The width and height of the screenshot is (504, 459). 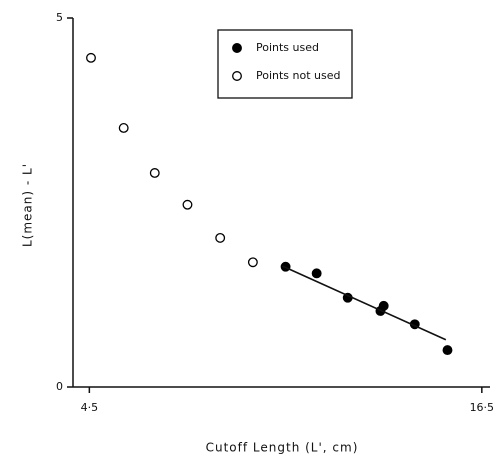 I want to click on x-axis-label: Cutoff Length (L', cm), so click(x=282, y=448).